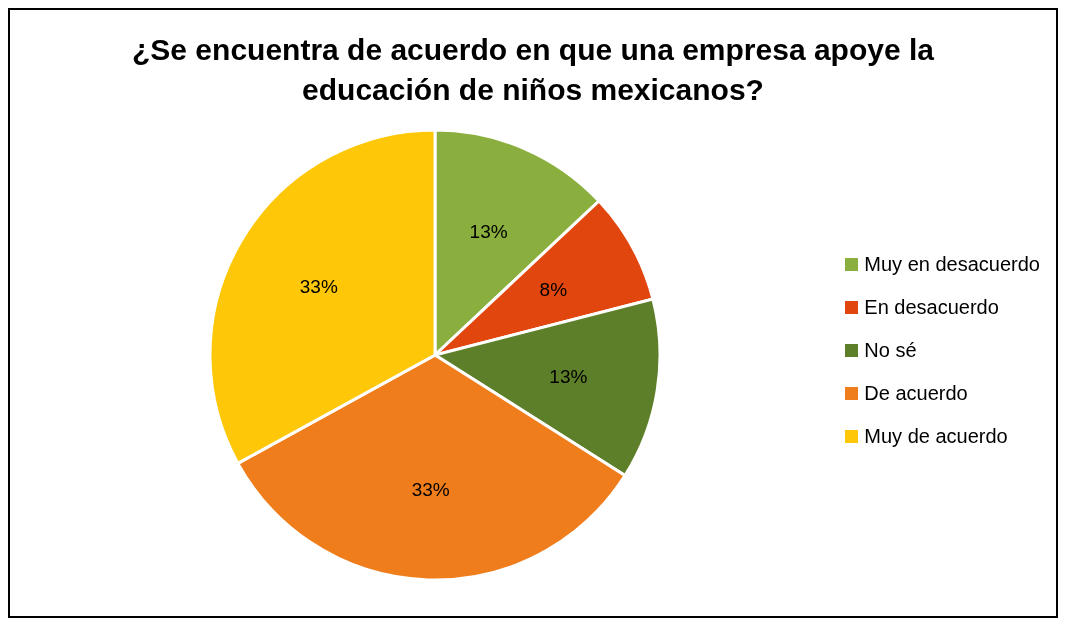 The image size is (1068, 627). What do you see at coordinates (533, 70) in the screenshot?
I see `chart-title: ¿Se encuentra de acuerdo en que una empresa apoye la educación de niños mexicanos?` at bounding box center [533, 70].